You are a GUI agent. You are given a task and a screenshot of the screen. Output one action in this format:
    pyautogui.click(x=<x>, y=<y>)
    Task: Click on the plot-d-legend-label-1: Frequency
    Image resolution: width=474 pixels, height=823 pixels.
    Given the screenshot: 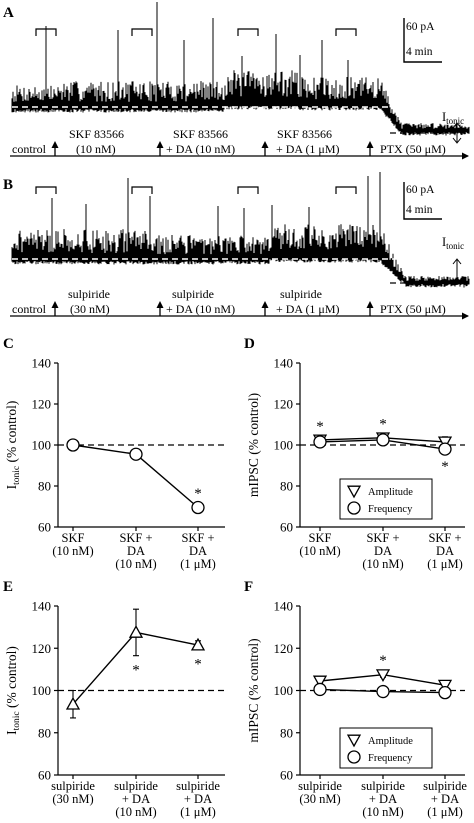 What is the action you would take?
    pyautogui.click(x=390, y=509)
    